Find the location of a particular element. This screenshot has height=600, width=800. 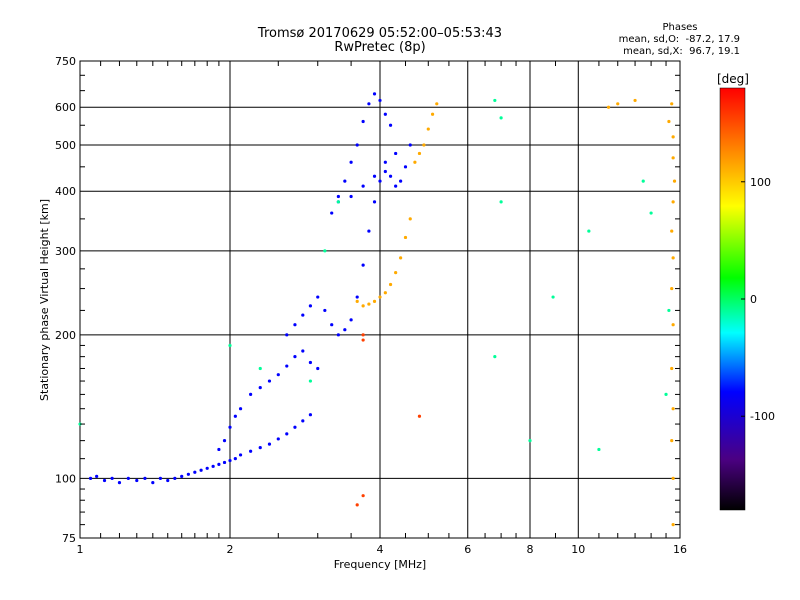

x-tick-label: 1 is located at coordinates (80, 549).